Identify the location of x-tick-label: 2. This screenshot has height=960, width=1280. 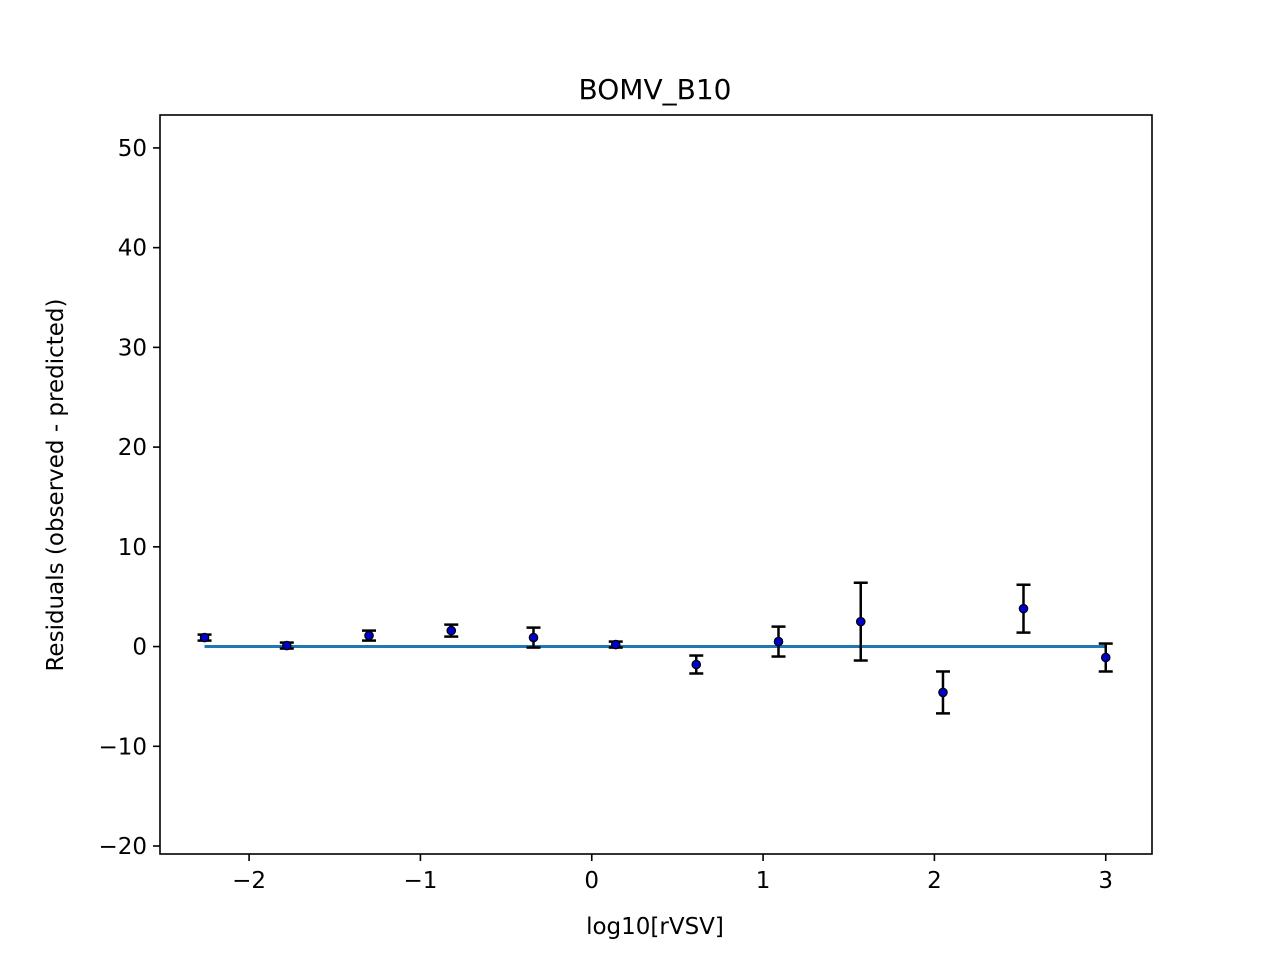
(934, 881).